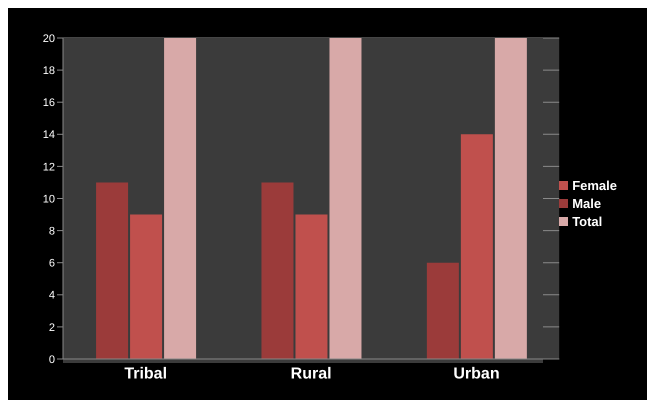  Describe the element at coordinates (51, 328) in the screenshot. I see `y-tick-label: 2` at that location.